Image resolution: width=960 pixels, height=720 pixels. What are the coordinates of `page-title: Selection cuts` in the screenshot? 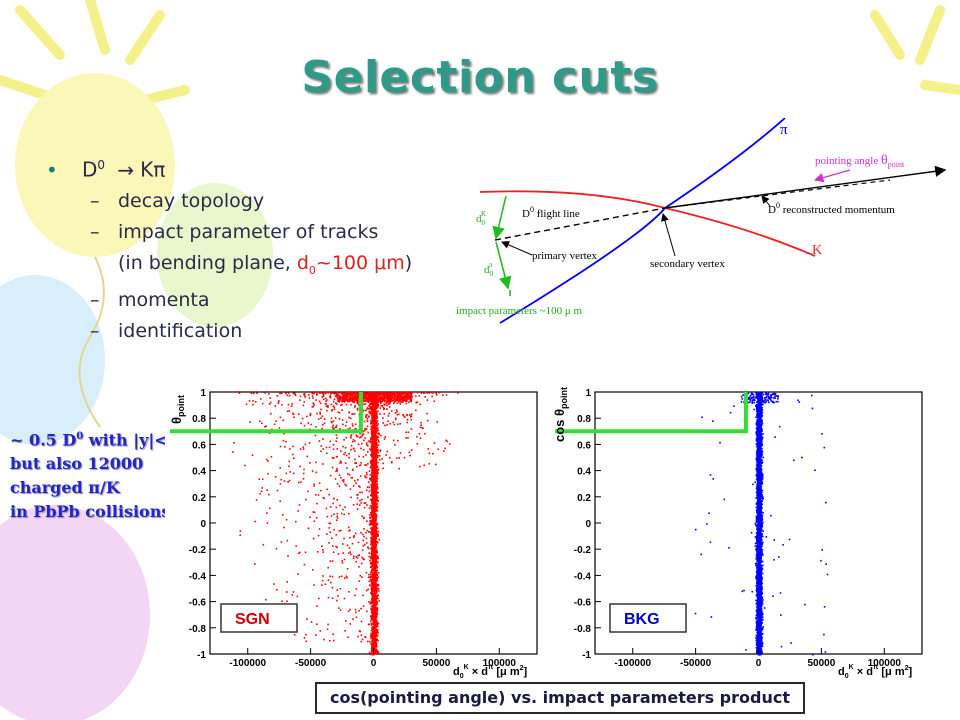 It's located at (480, 77).